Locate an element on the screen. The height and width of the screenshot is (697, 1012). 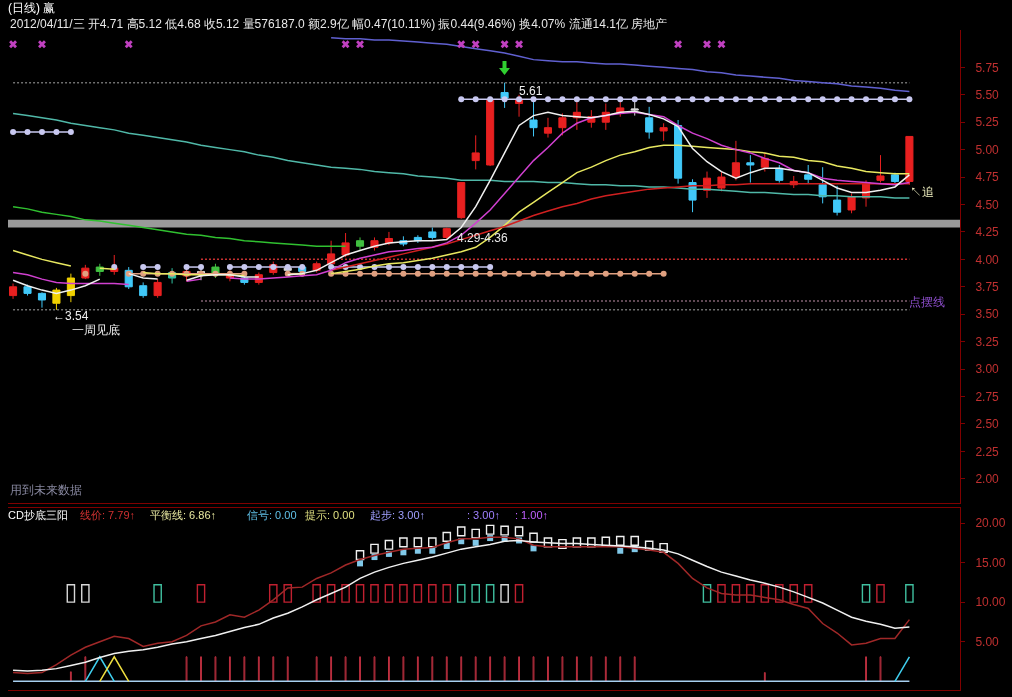
annotation: 5.61 is located at coordinates (531, 91).